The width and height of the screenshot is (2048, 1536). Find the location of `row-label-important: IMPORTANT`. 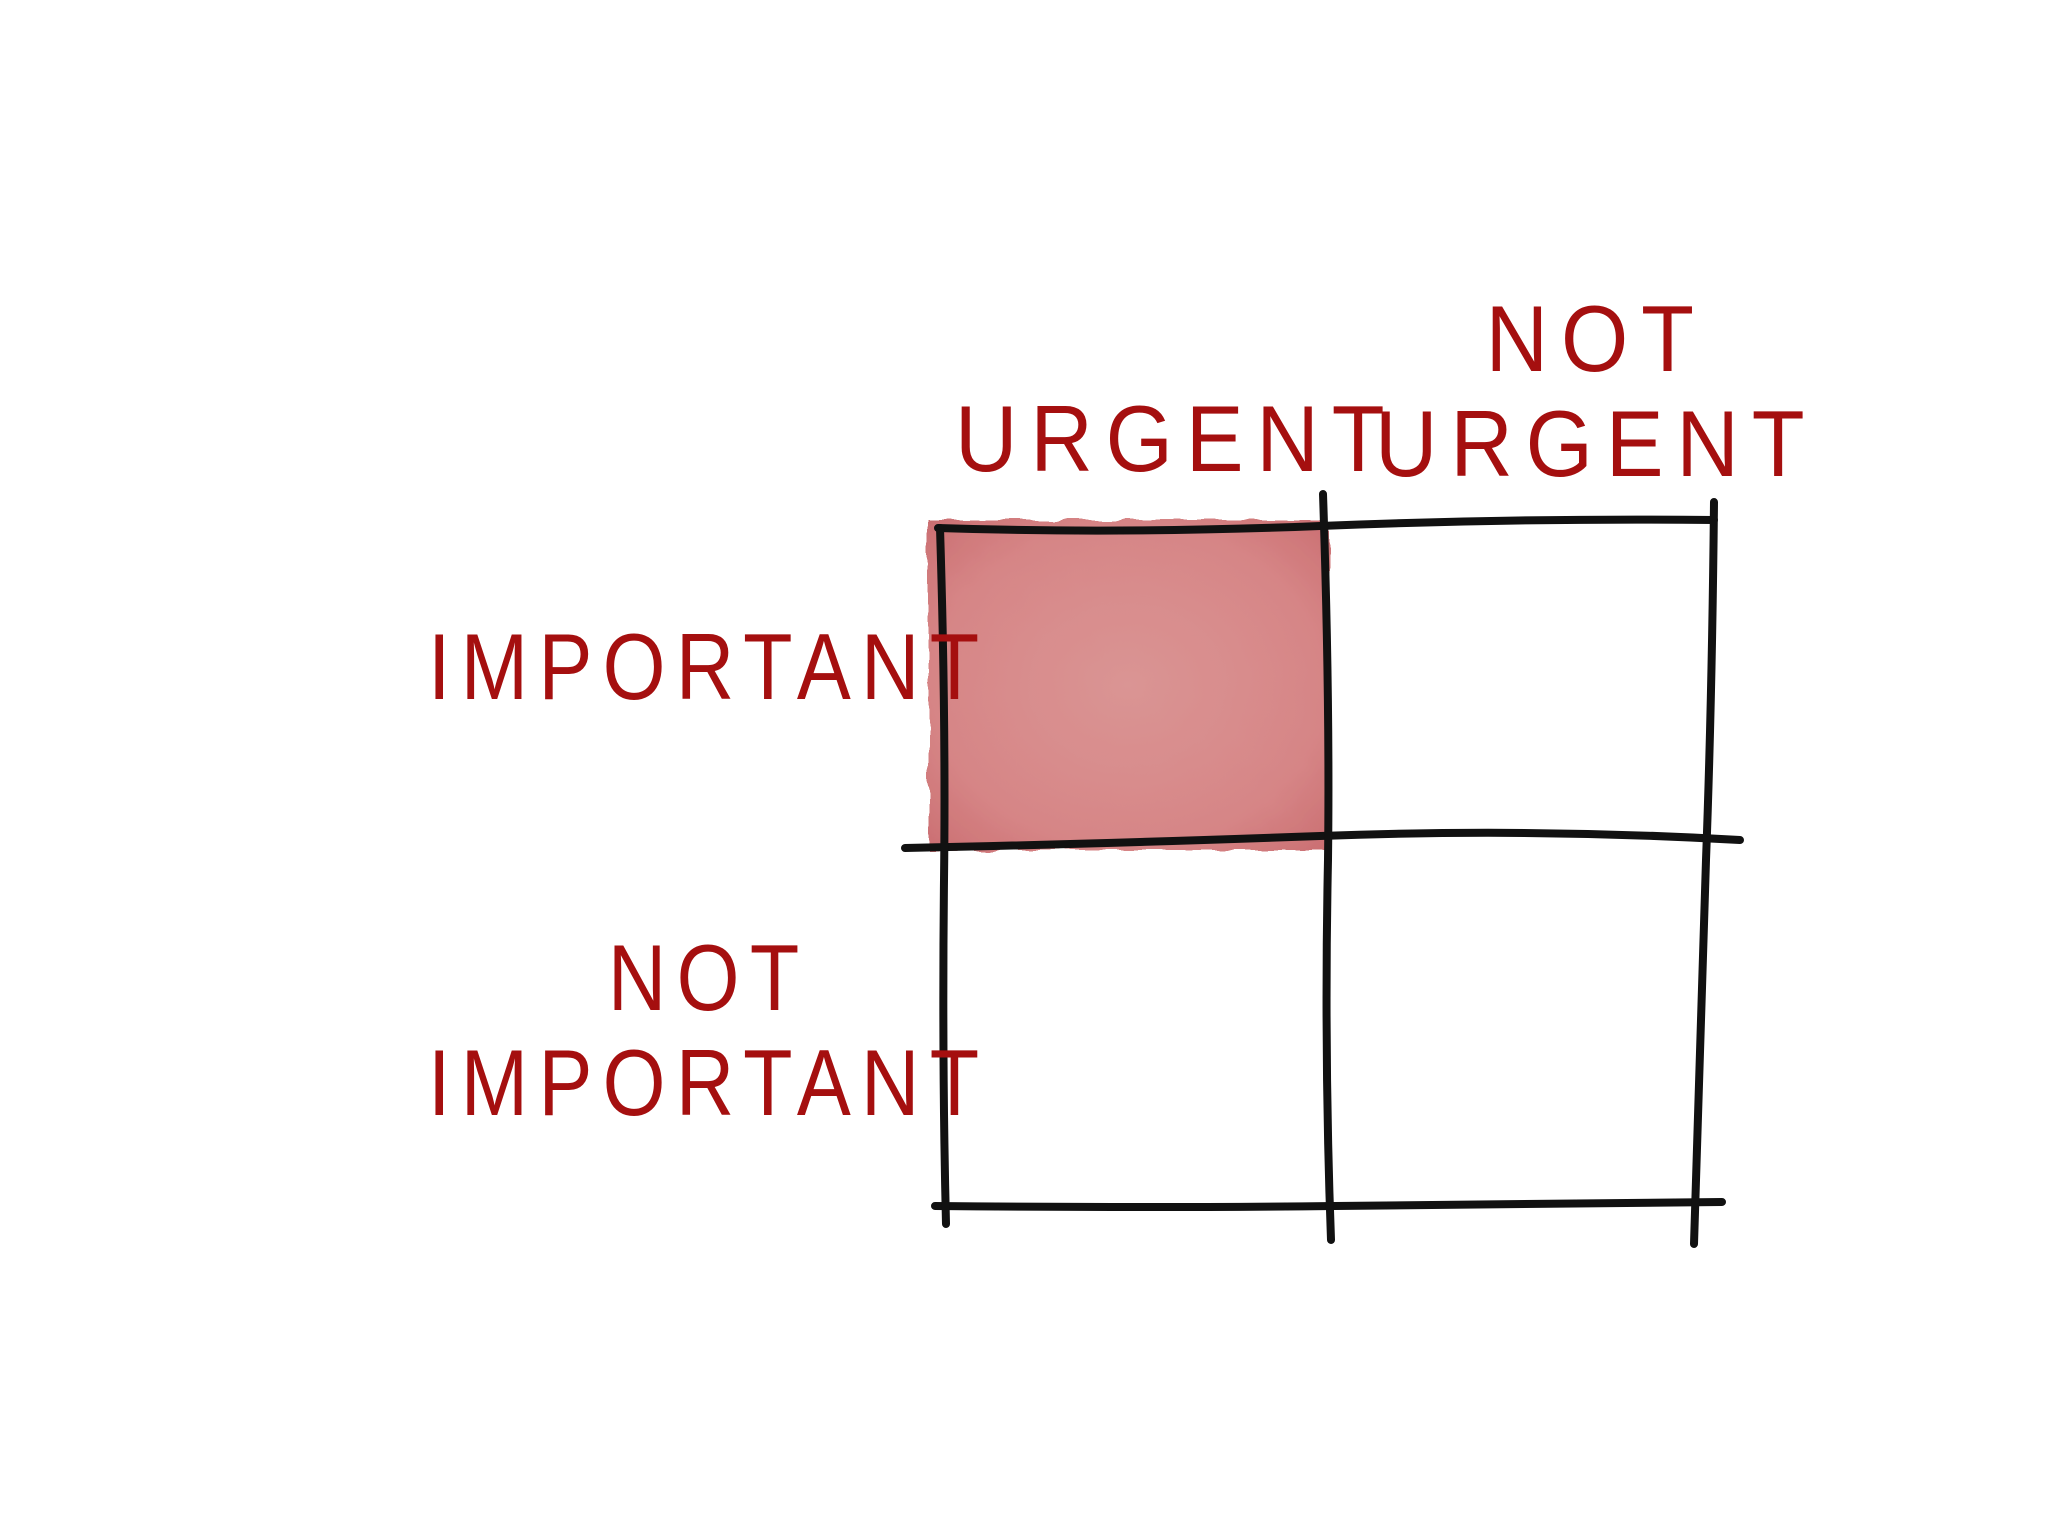

row-label-important: IMPORTANT is located at coordinates (708, 667).